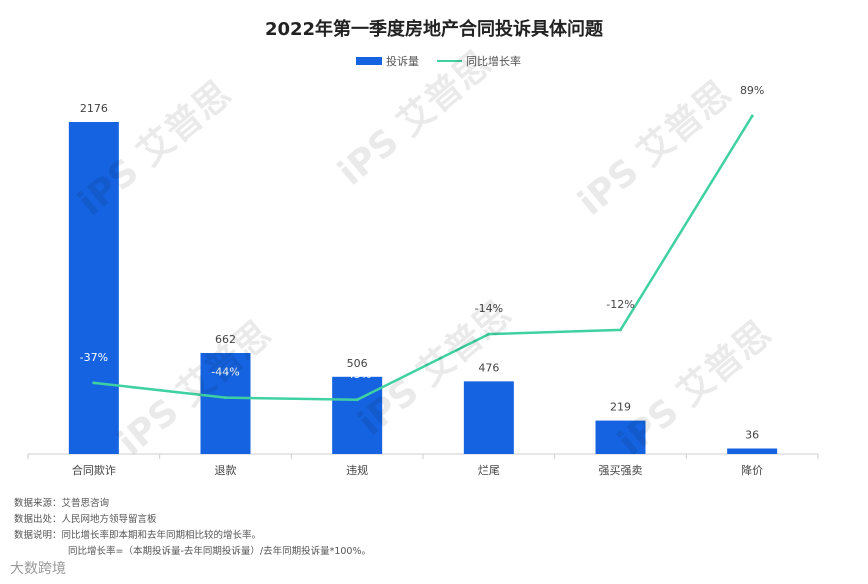 The image size is (868, 584). I want to click on x-tick-label: 合同欺诈, so click(94, 470).